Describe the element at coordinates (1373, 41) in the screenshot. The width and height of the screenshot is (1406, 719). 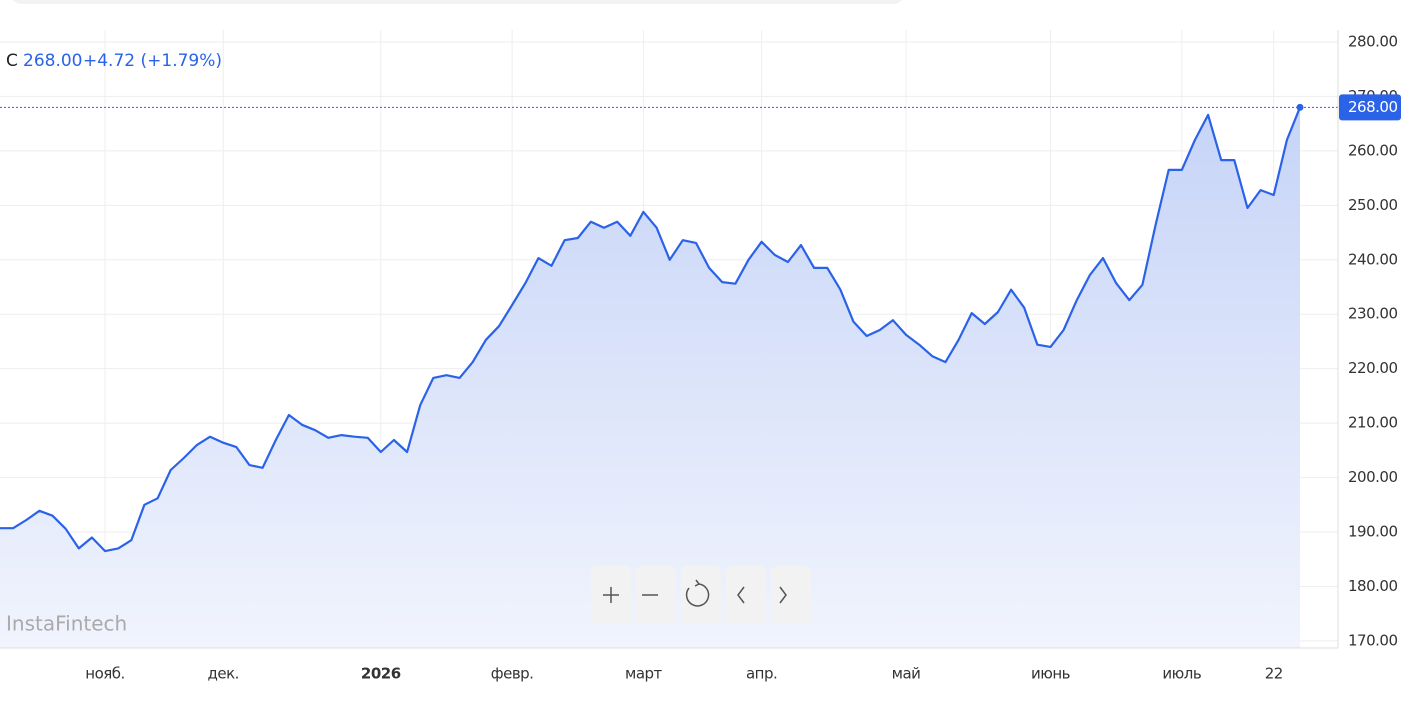
I see `y-tick-label: 280.00` at that location.